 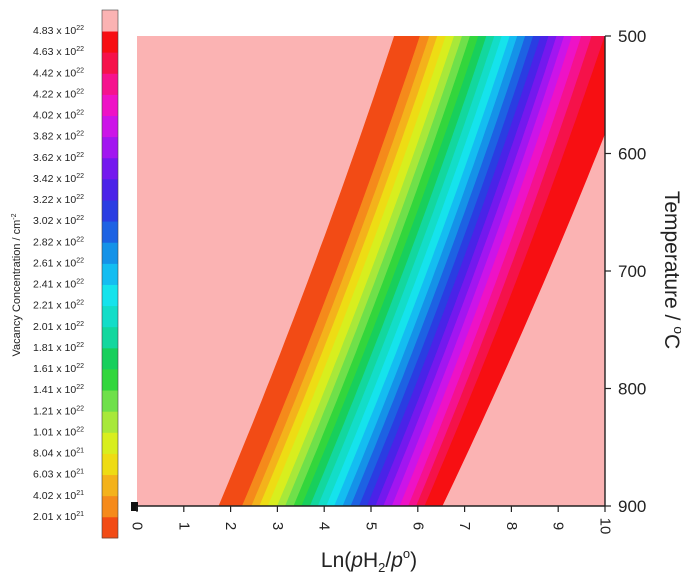 What do you see at coordinates (324, 526) in the screenshot?
I see `x-tick-label: 4` at bounding box center [324, 526].